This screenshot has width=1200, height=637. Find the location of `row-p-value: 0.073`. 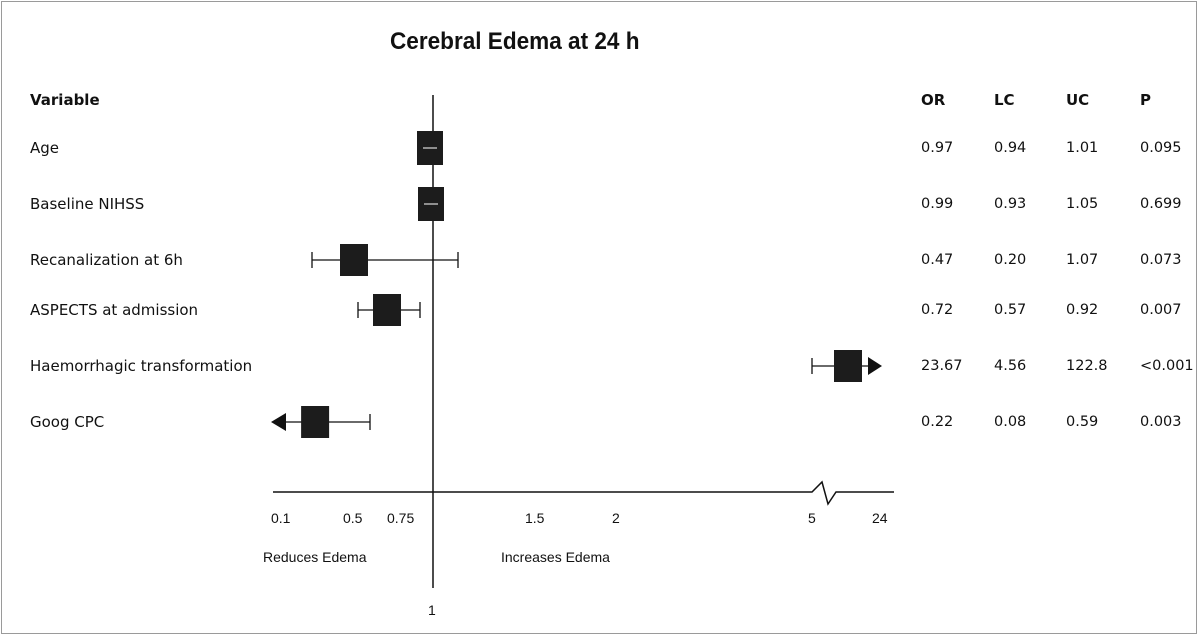

row-p-value: 0.073 is located at coordinates (1161, 260).